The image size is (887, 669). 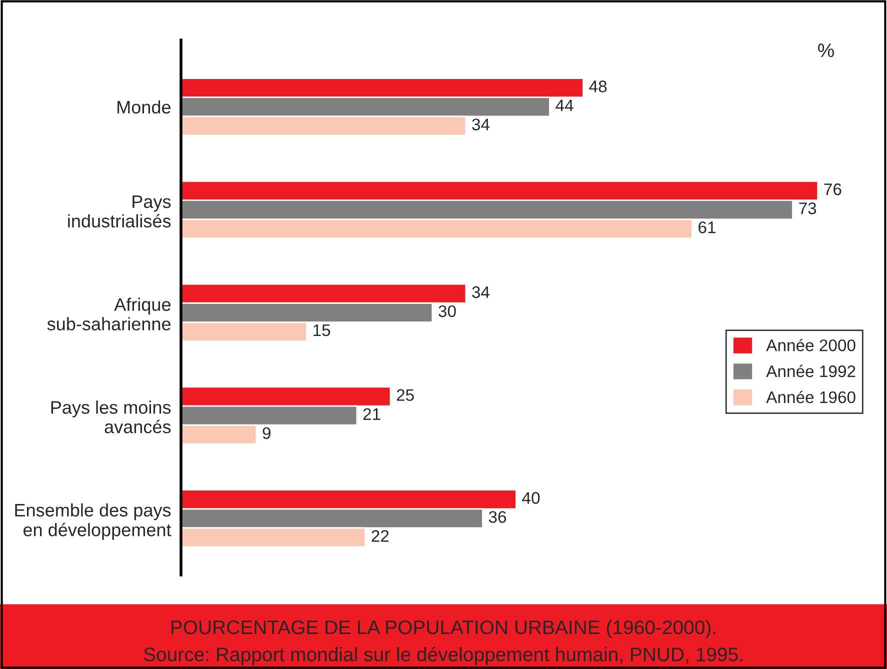 What do you see at coordinates (447, 311) in the screenshot?
I see `data-label: 30` at bounding box center [447, 311].